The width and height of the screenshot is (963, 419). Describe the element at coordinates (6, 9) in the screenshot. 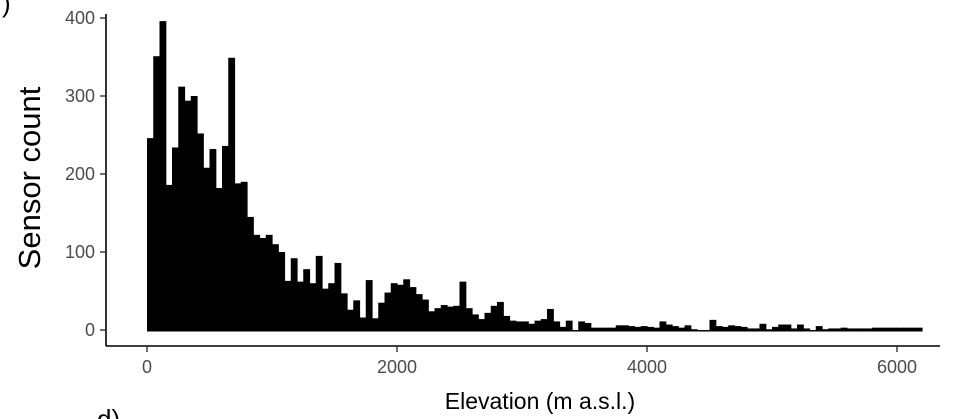

I see `panel-label-top: )` at that location.